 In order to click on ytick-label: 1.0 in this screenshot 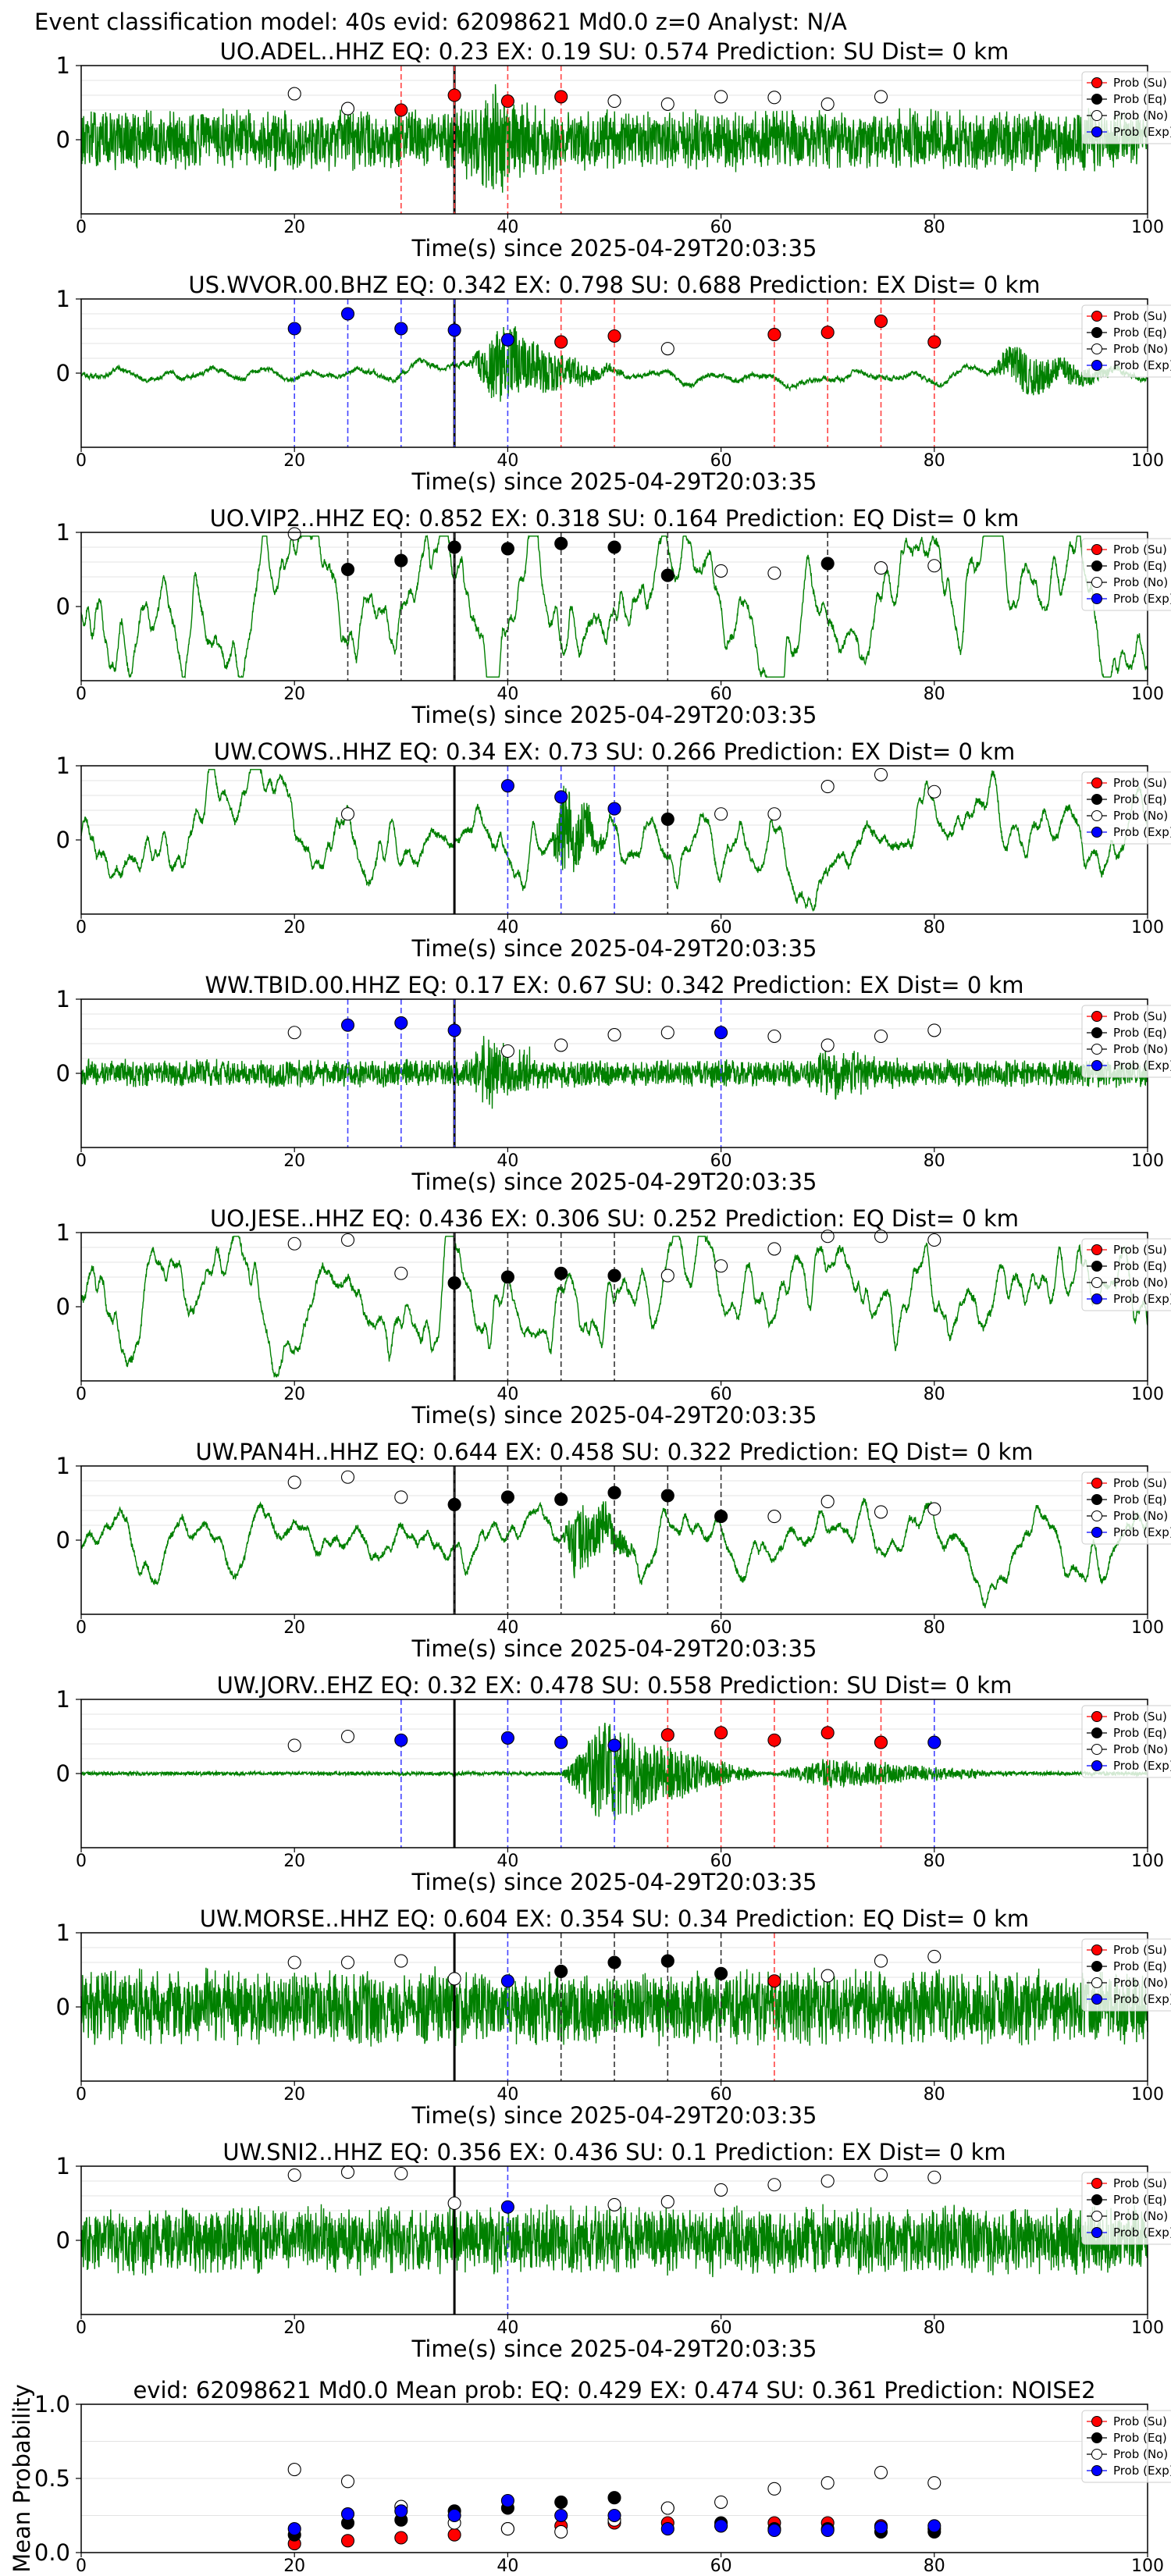, I will do `click(52, 2404)`.